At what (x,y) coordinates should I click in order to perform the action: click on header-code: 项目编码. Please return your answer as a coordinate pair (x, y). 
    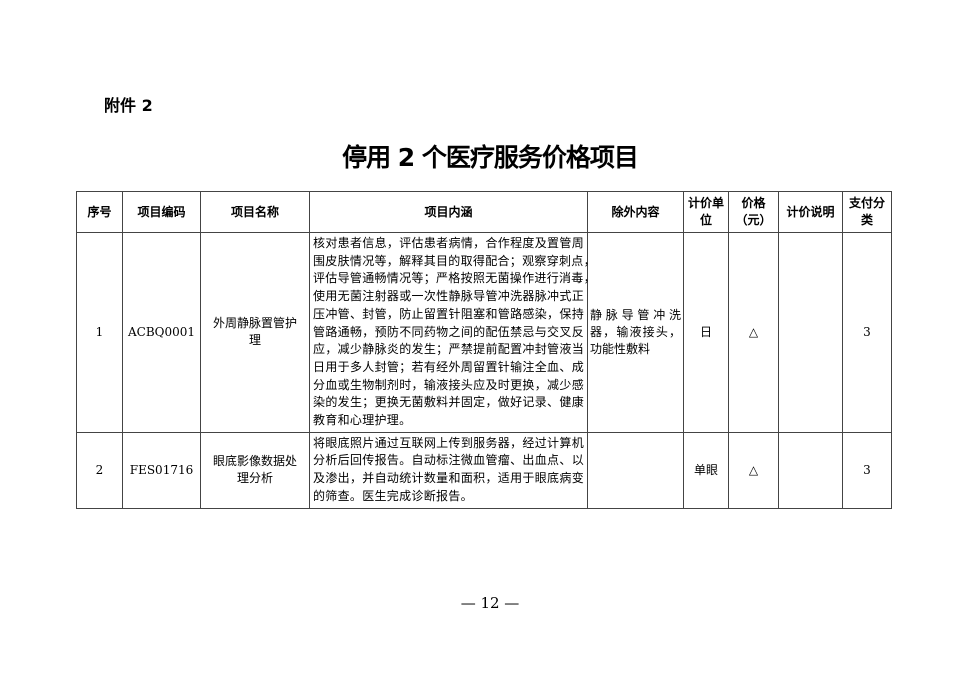
    Looking at the image, I should click on (161, 212).